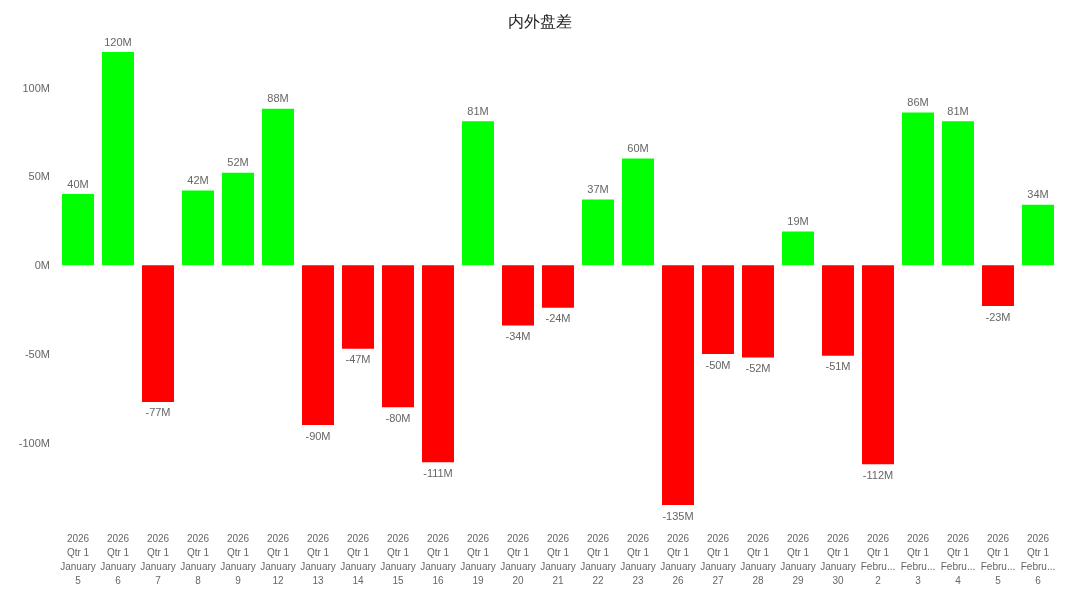 The width and height of the screenshot is (1080, 603). Describe the element at coordinates (638, 148) in the screenshot. I see `data-label: 60M` at that location.